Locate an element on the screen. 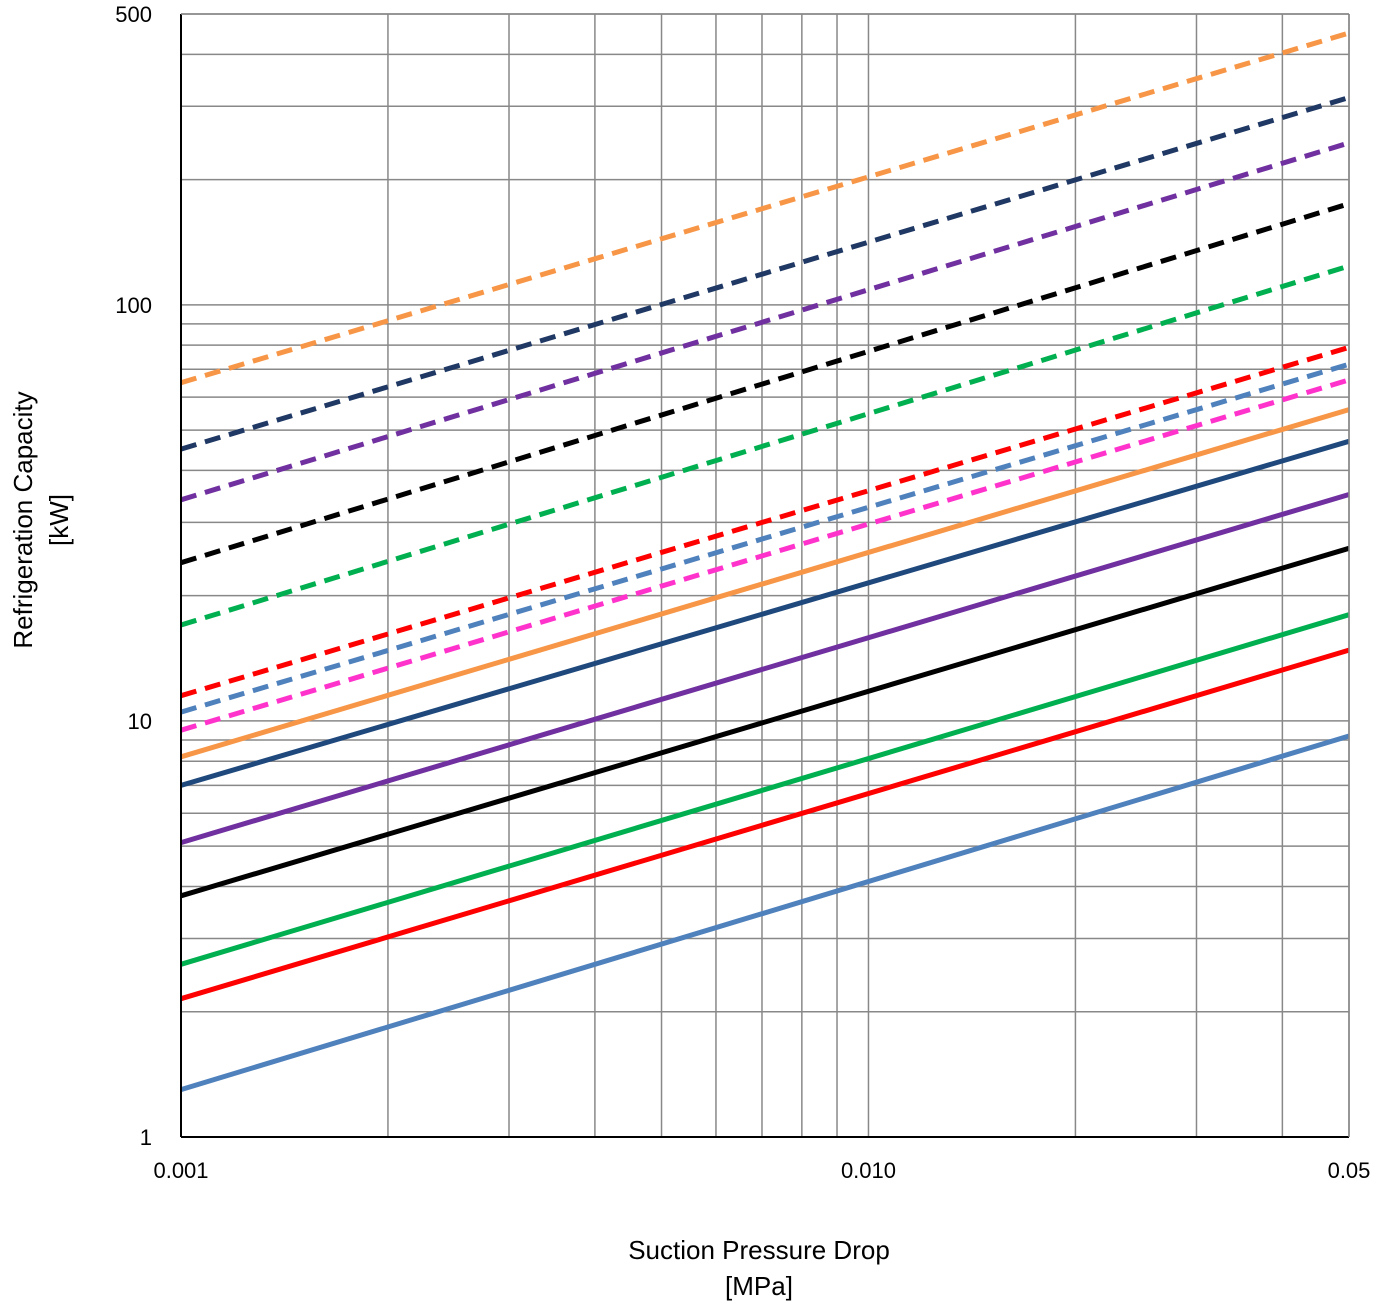  y-tick-label-0: 1 is located at coordinates (146, 1137).